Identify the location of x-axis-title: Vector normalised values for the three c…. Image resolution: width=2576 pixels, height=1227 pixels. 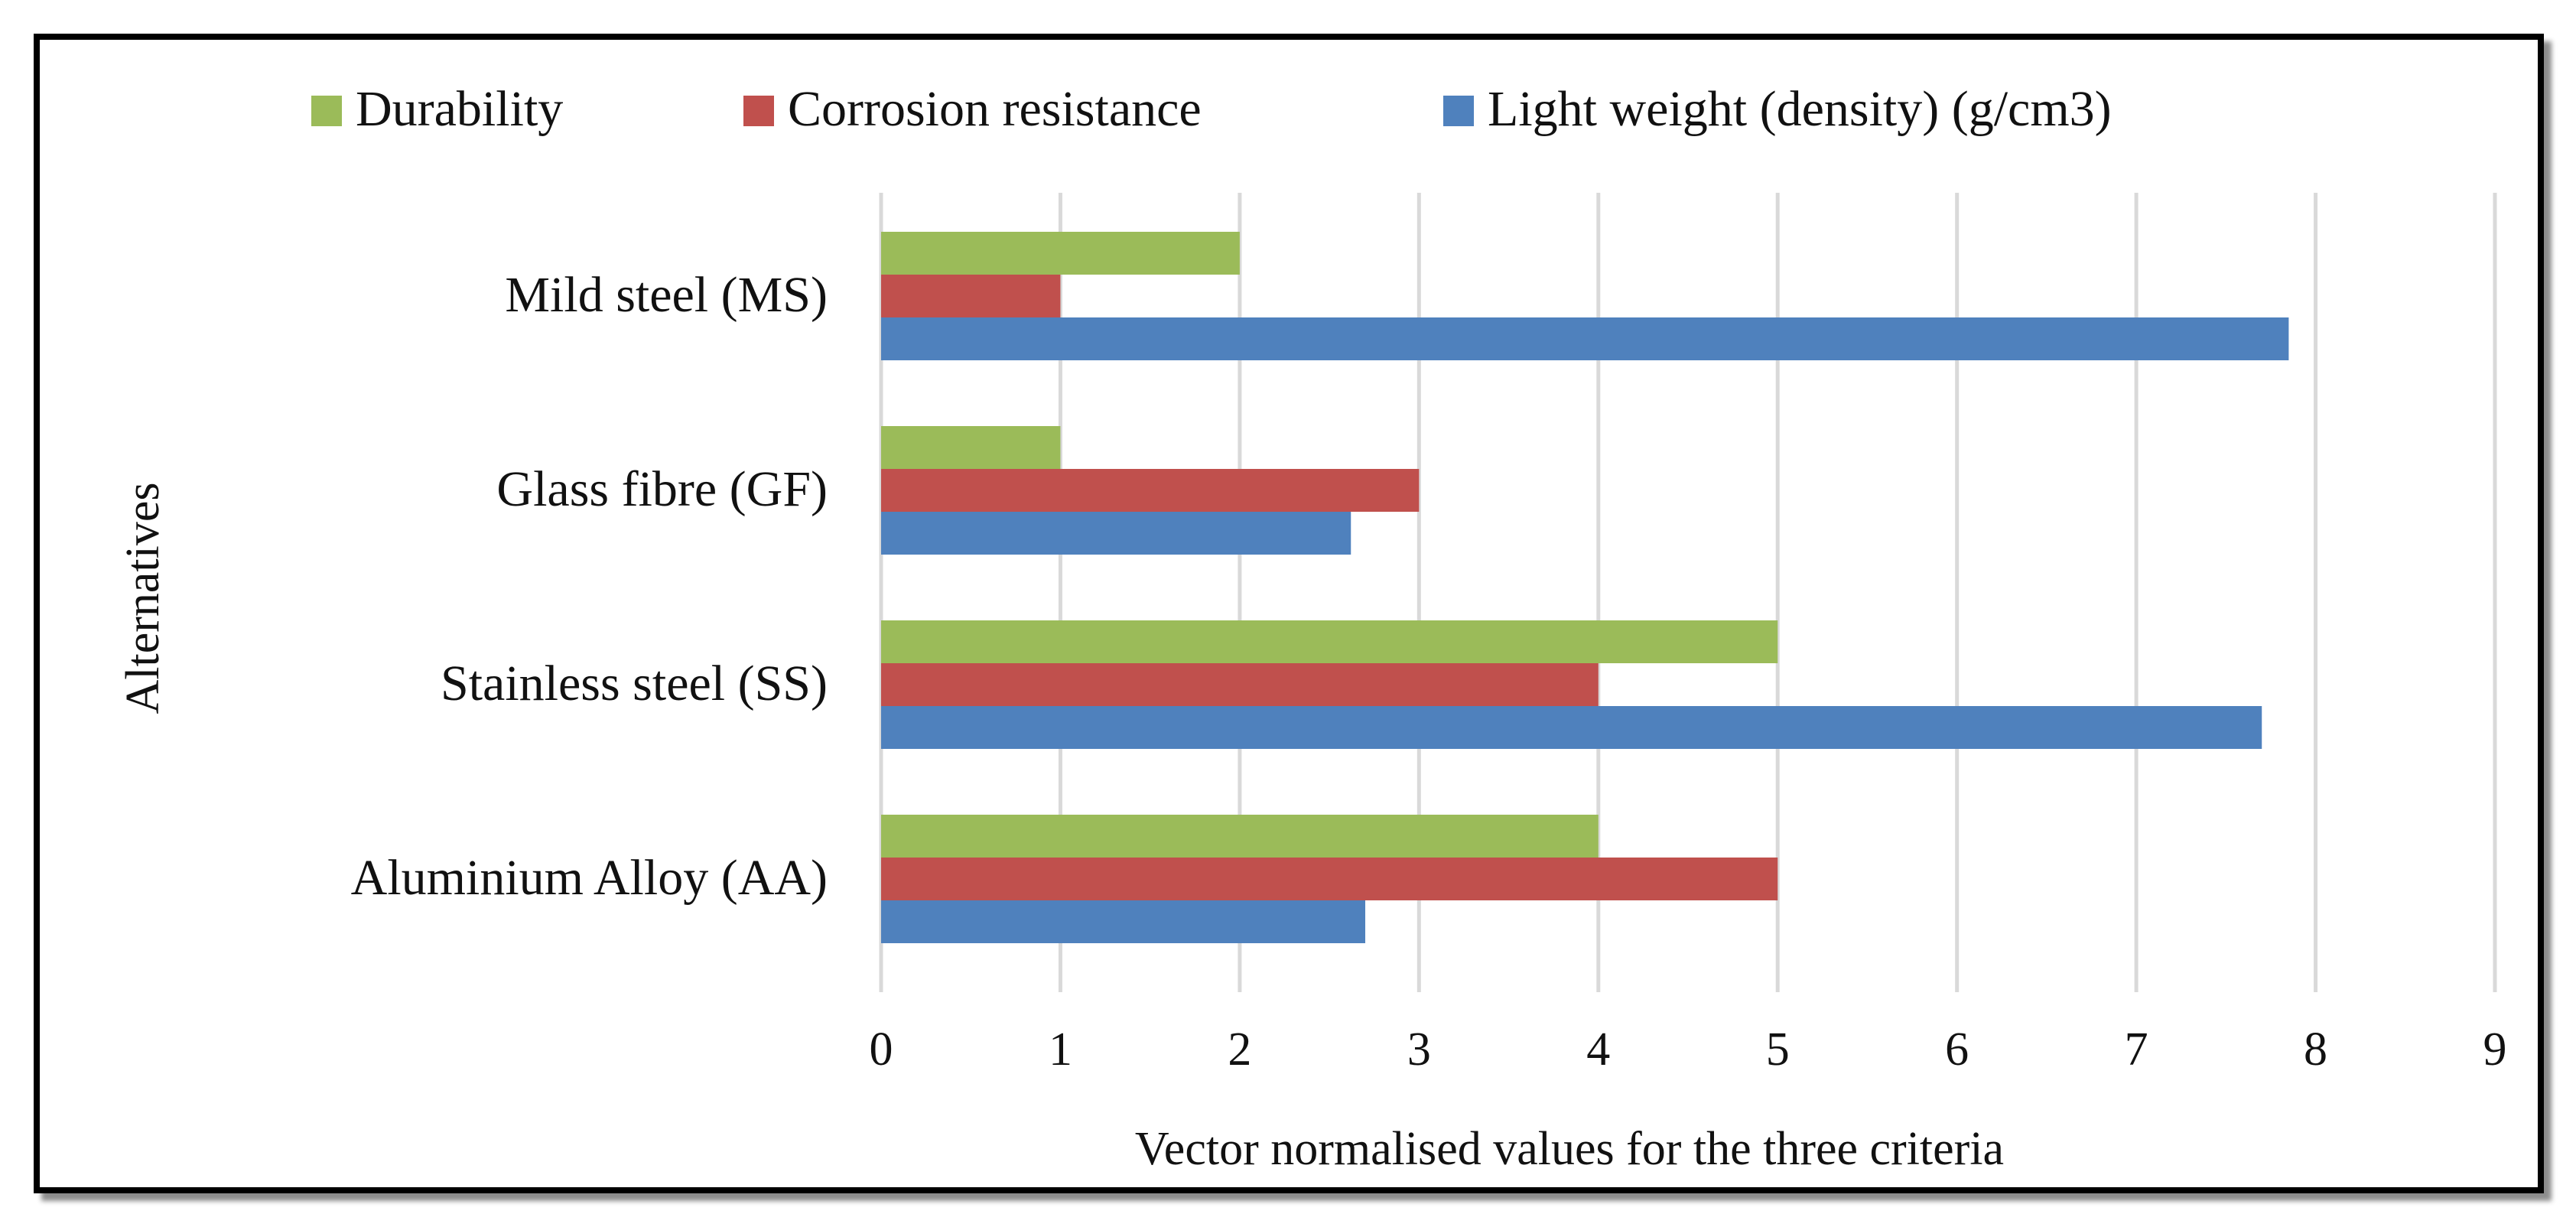
(1569, 1149).